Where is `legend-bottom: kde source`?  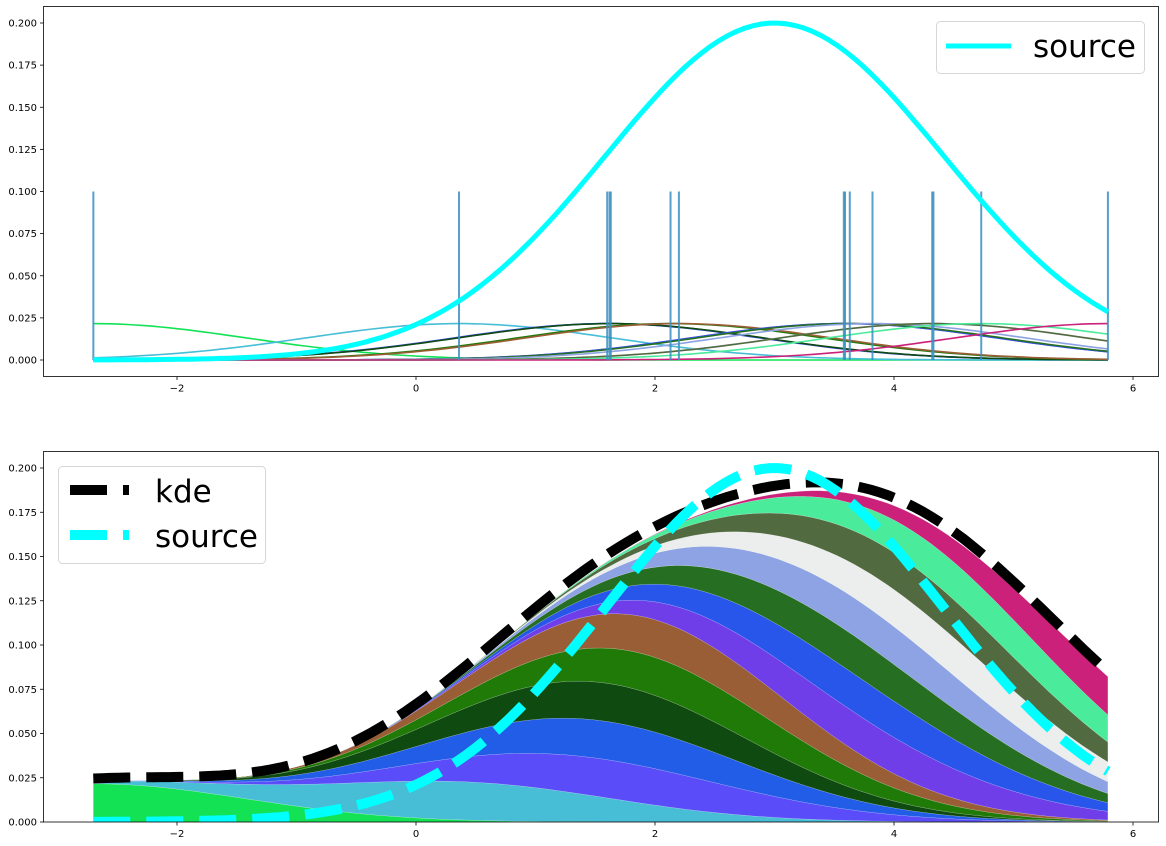
legend-bottom: kde source is located at coordinates (162, 515).